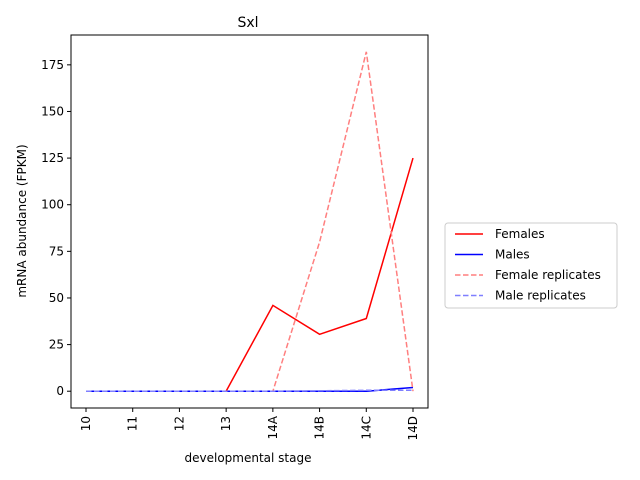  What do you see at coordinates (179, 423) in the screenshot?
I see `x-tick-label: 12` at bounding box center [179, 423].